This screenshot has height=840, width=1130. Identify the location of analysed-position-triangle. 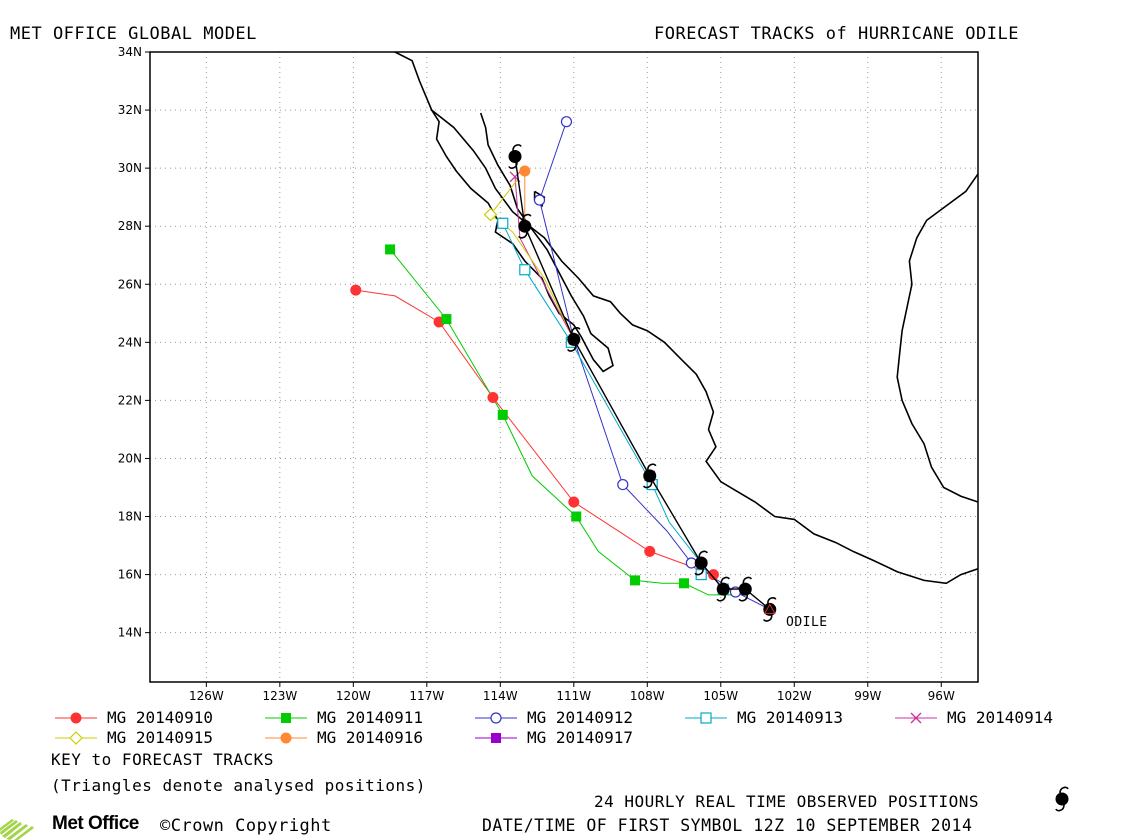
(769, 608).